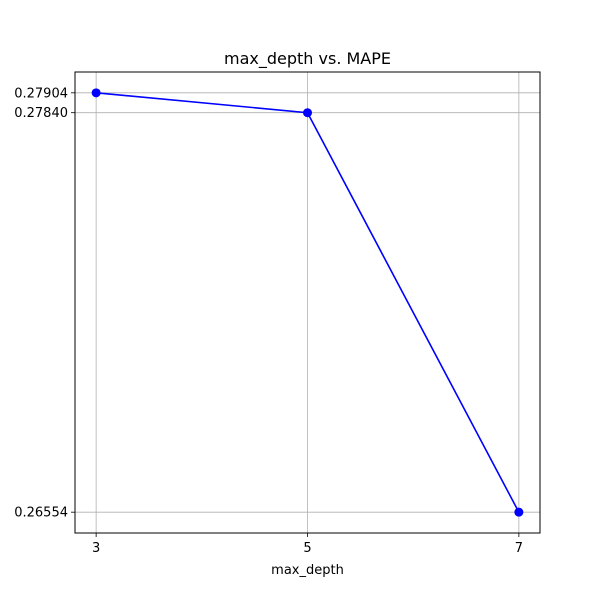 The height and width of the screenshot is (600, 600). I want to click on x-tick-label: 3, so click(96, 548).